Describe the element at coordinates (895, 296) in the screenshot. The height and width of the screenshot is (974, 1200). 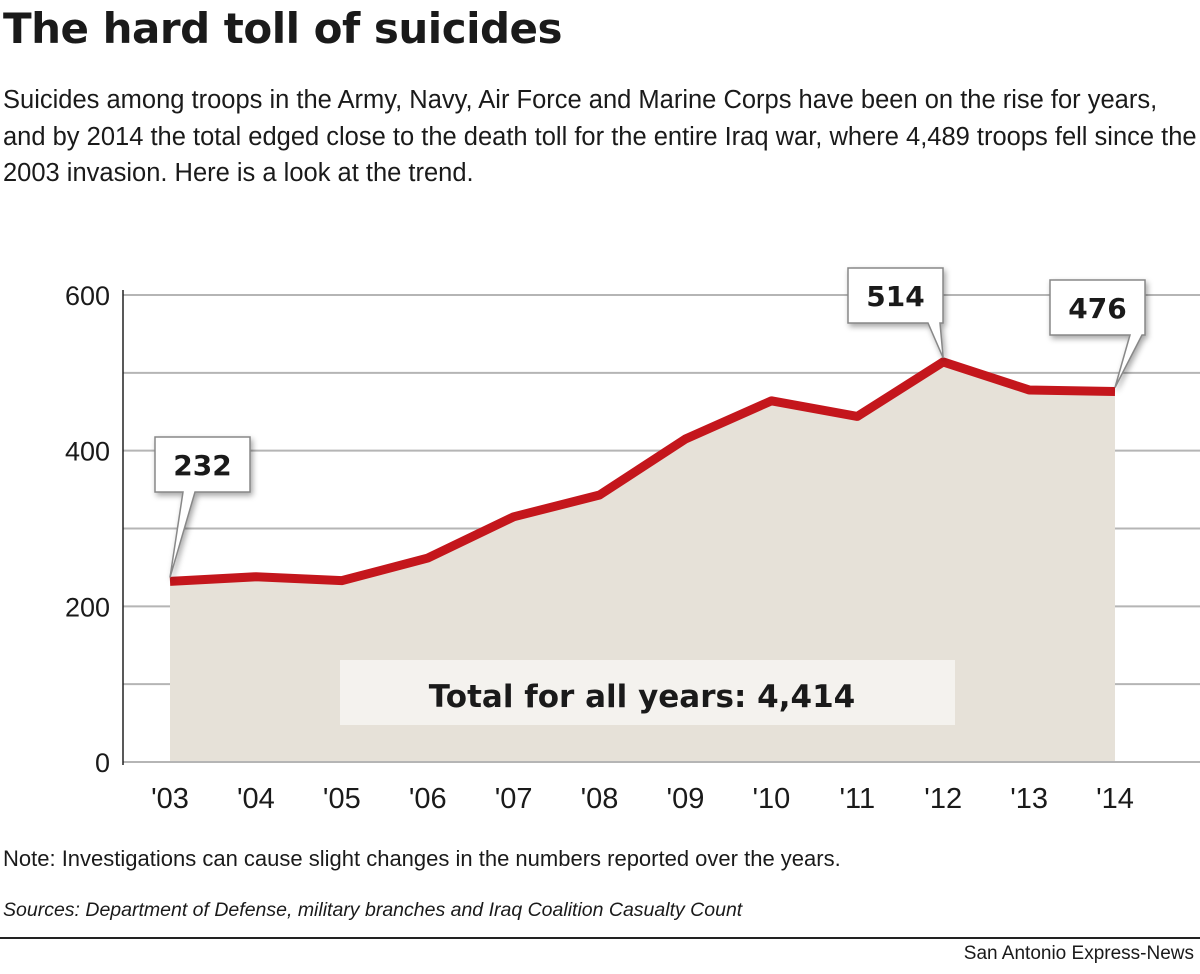
I see `callout-label: 514` at that location.